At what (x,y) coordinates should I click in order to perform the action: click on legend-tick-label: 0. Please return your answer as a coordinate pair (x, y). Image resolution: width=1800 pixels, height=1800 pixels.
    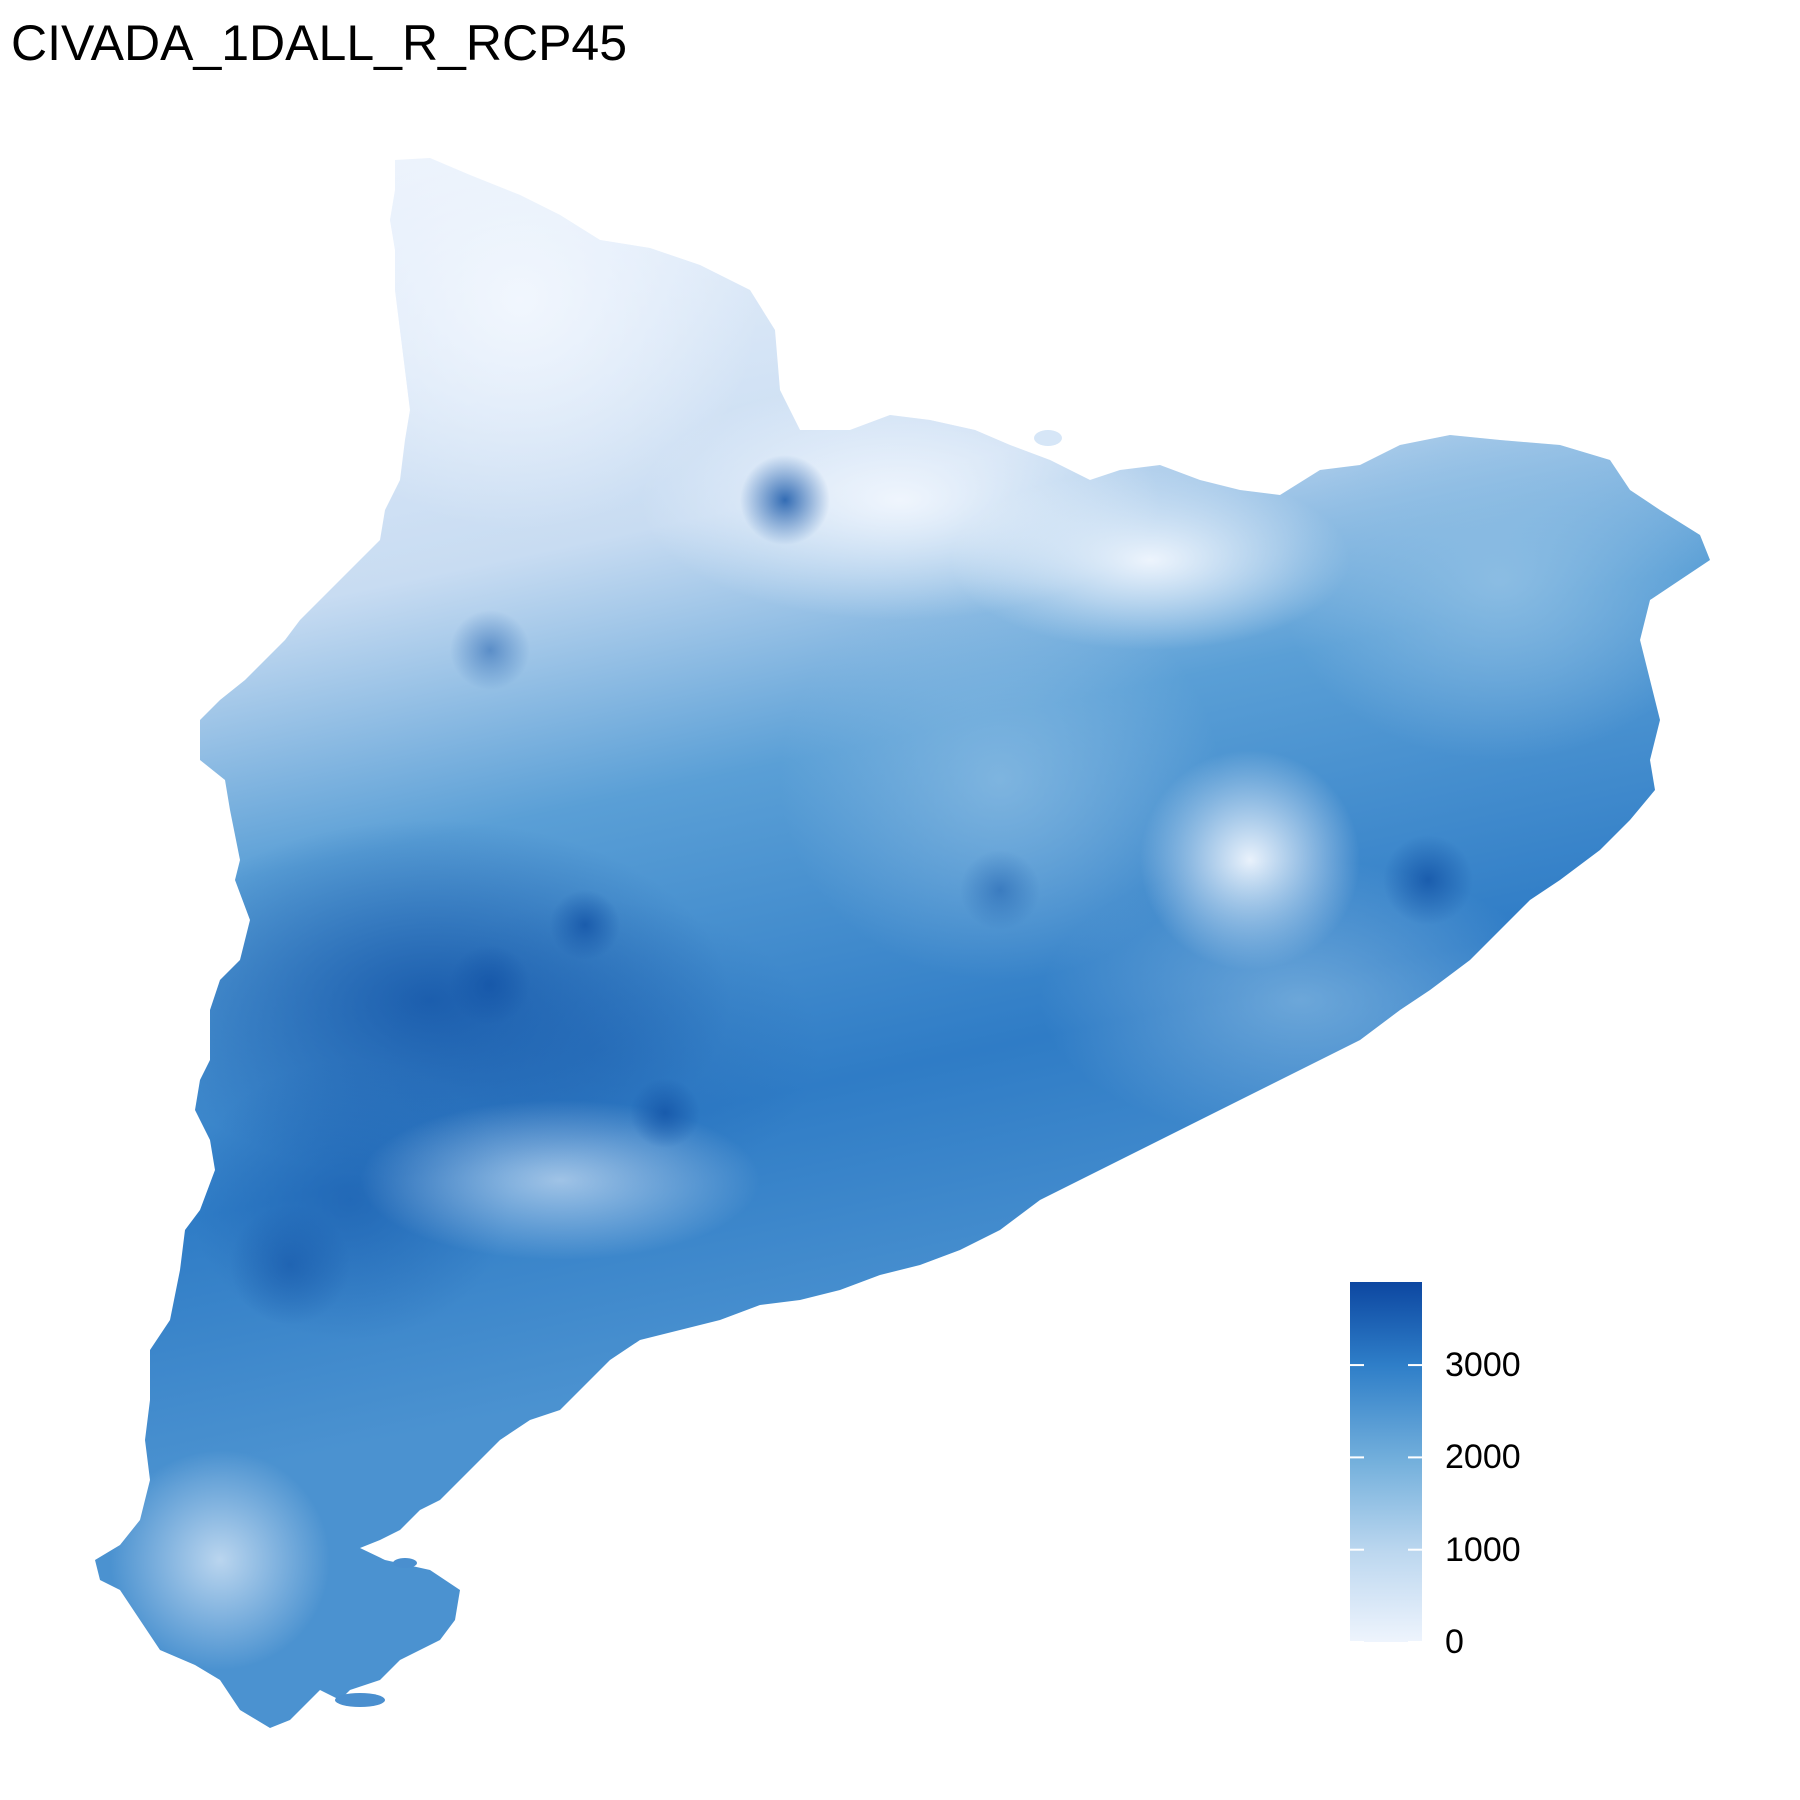
    Looking at the image, I should click on (1454, 1642).